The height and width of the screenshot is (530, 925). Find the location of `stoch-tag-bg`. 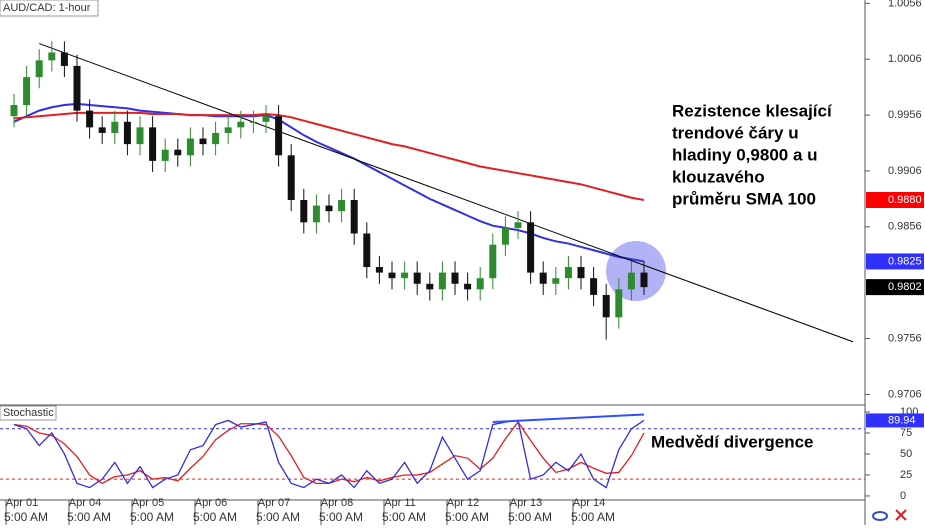

stoch-tag-bg is located at coordinates (895, 420).